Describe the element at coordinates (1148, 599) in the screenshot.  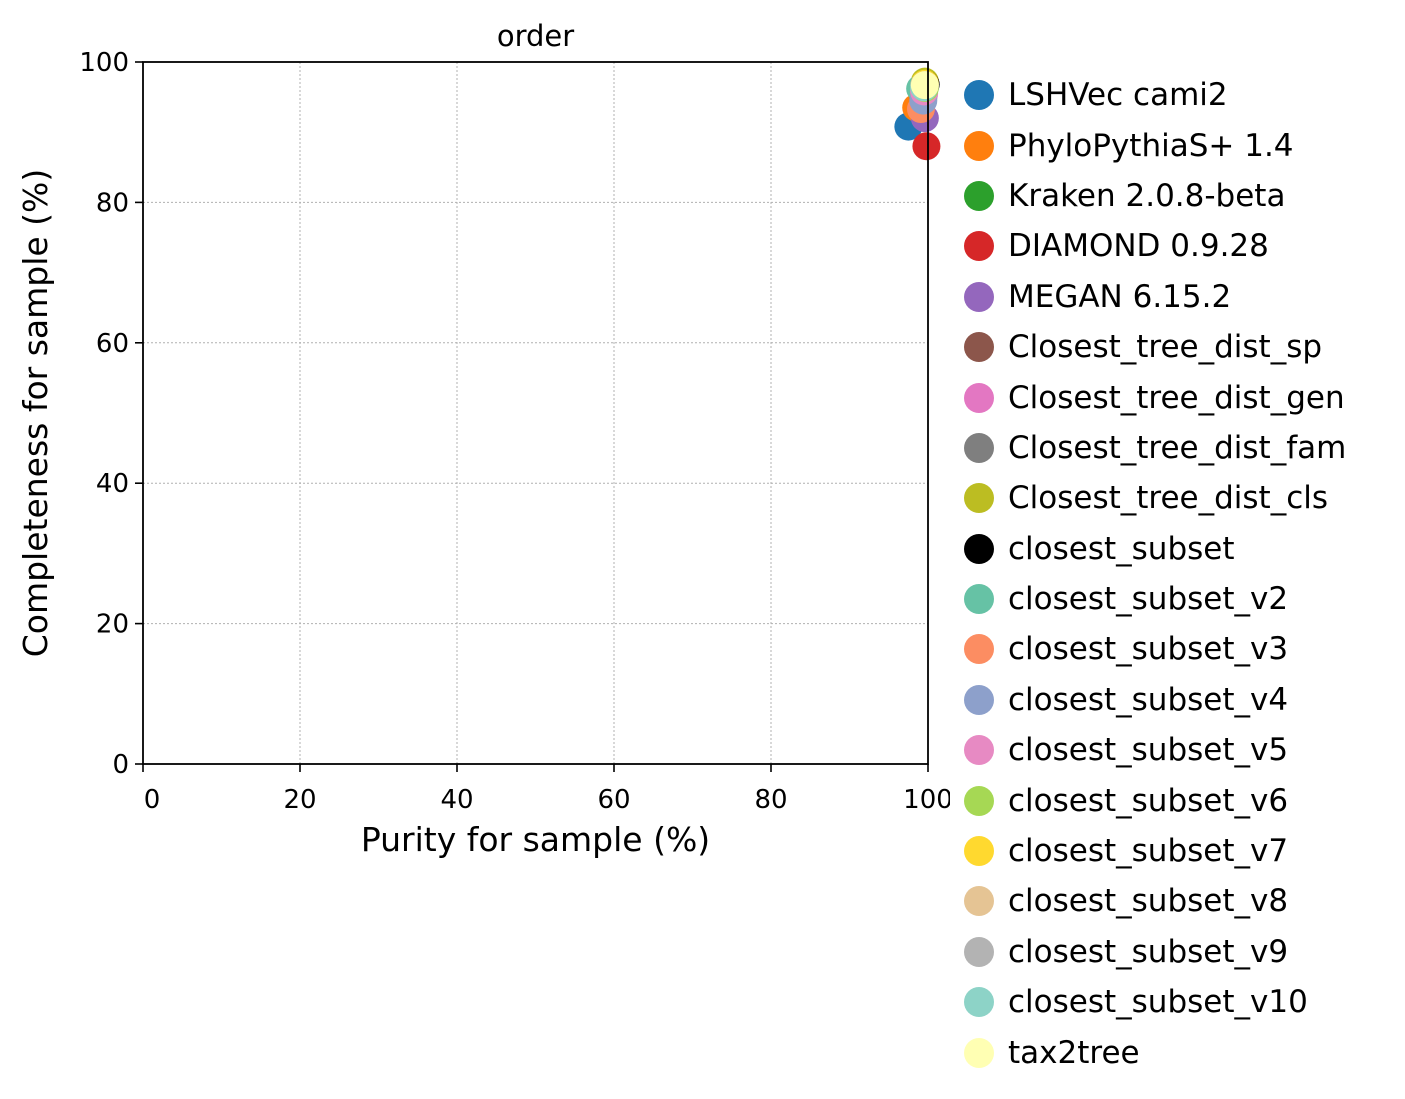
I see `legend-label: closest_subset_v2` at that location.